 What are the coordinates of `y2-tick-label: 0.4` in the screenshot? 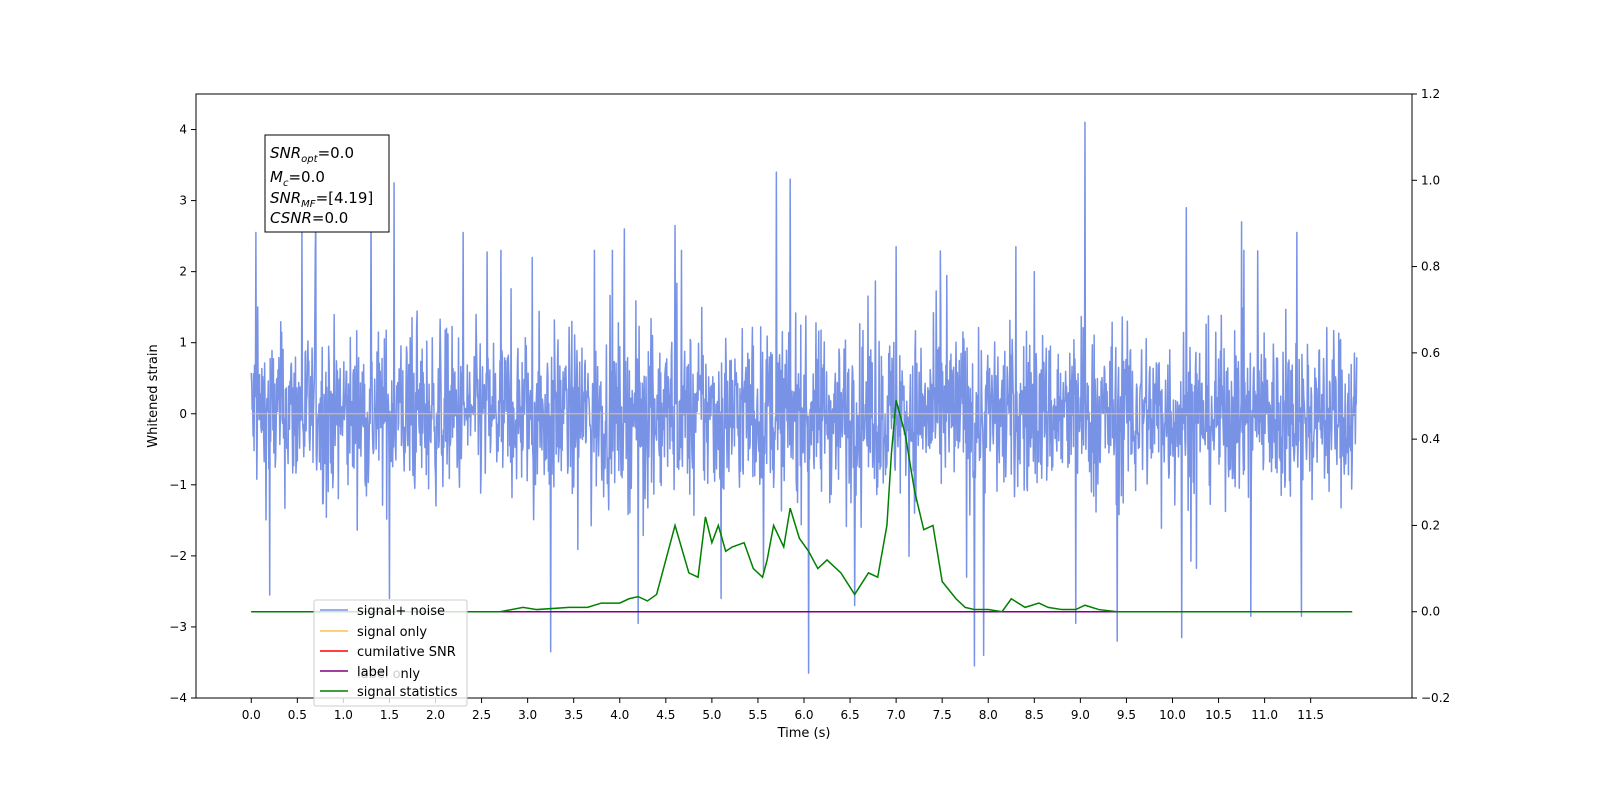 It's located at (1430, 439).